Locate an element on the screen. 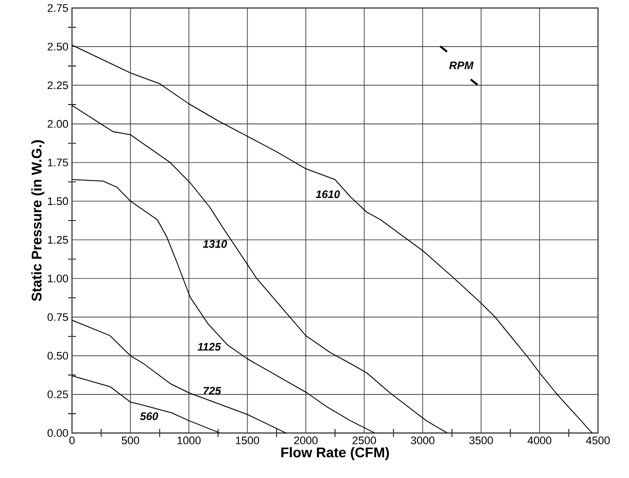  y-tick-label: 1.25 is located at coordinates (58, 240).